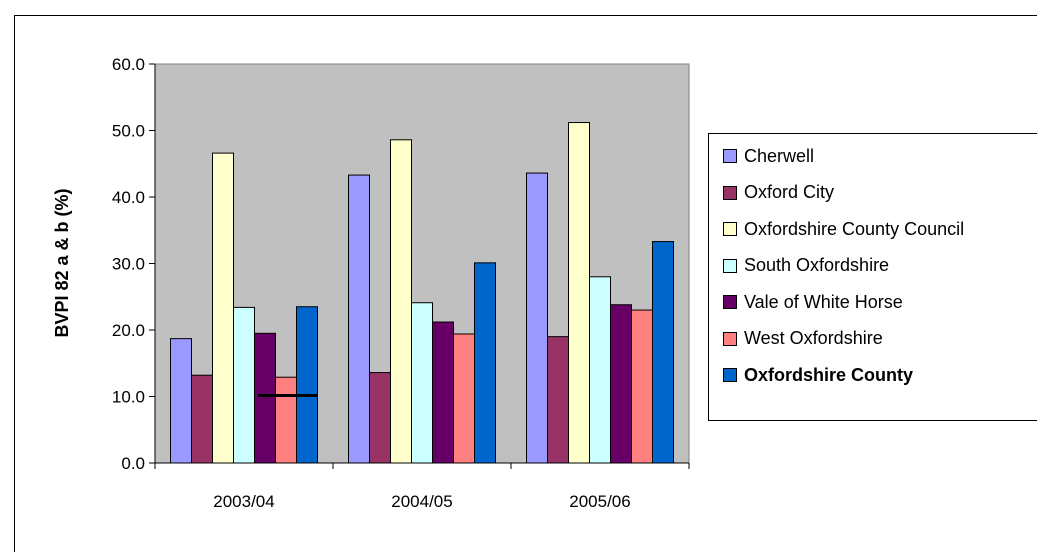  Describe the element at coordinates (421, 501) in the screenshot. I see `x-tick-label: 2004/05` at that location.